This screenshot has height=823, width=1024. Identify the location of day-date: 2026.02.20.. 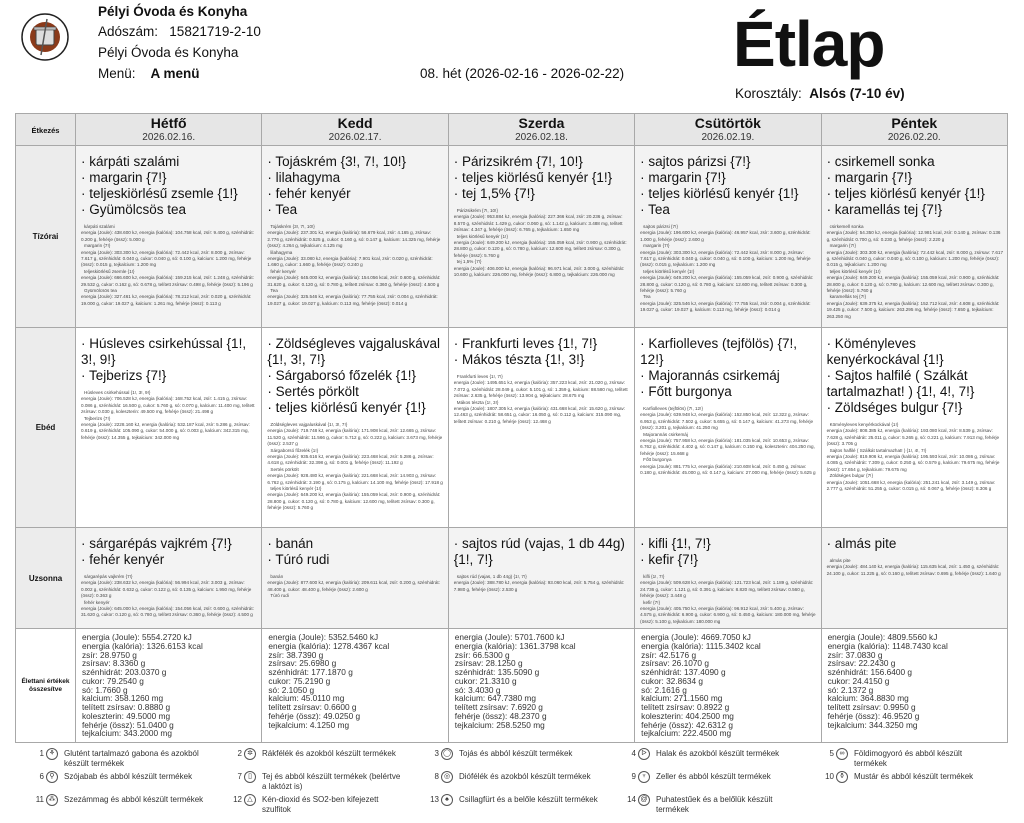
(914, 137).